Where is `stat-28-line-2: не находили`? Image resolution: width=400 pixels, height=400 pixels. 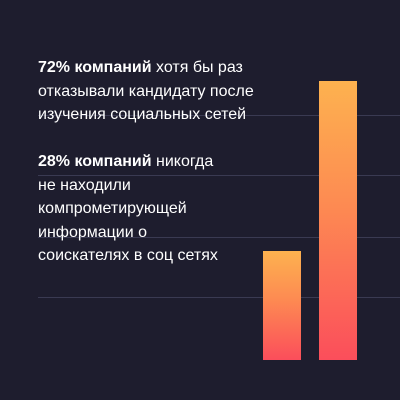
stat-28-line-2: не находили is located at coordinates (84, 185).